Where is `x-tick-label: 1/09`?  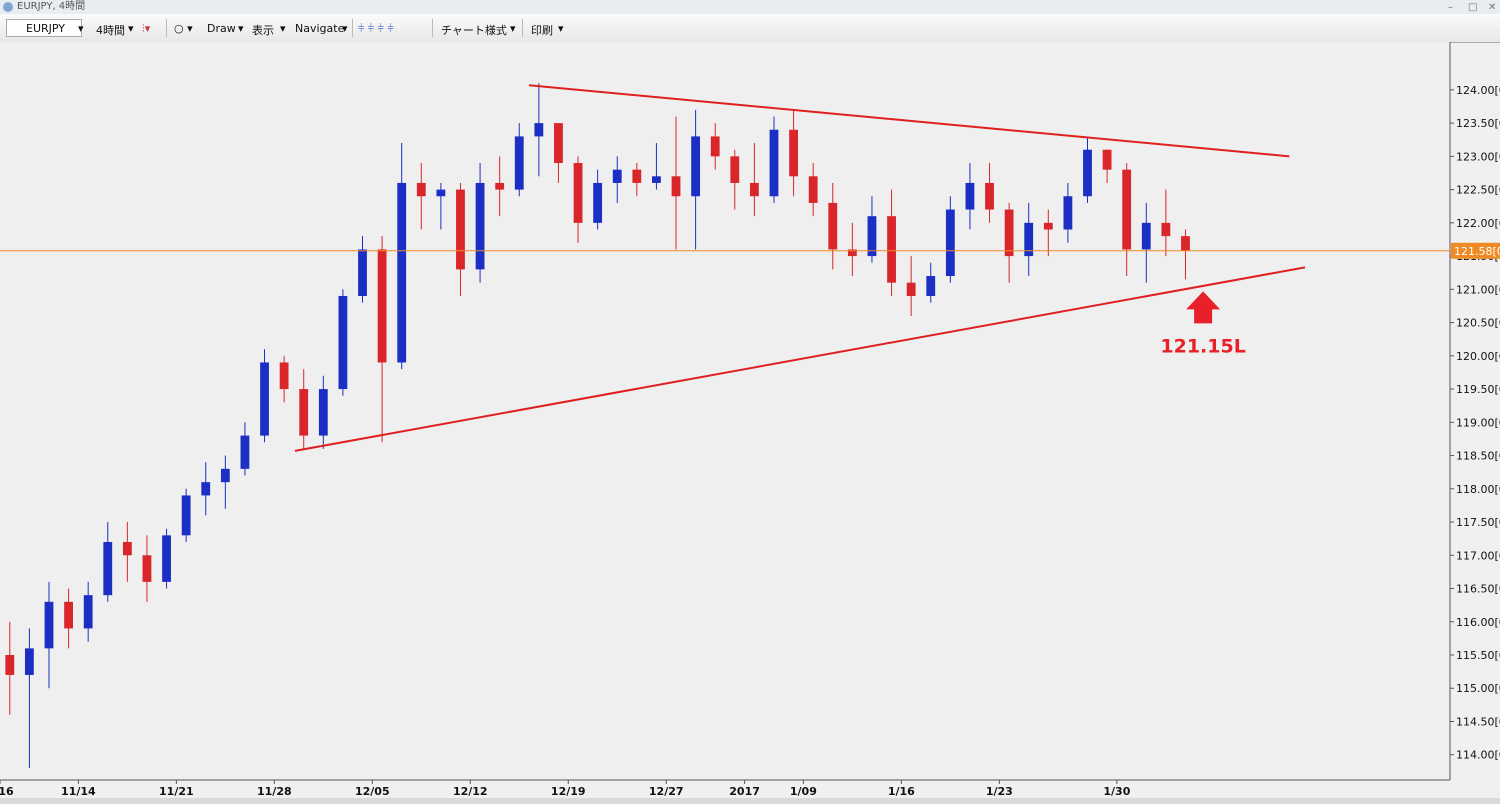 x-tick-label: 1/09 is located at coordinates (803, 791).